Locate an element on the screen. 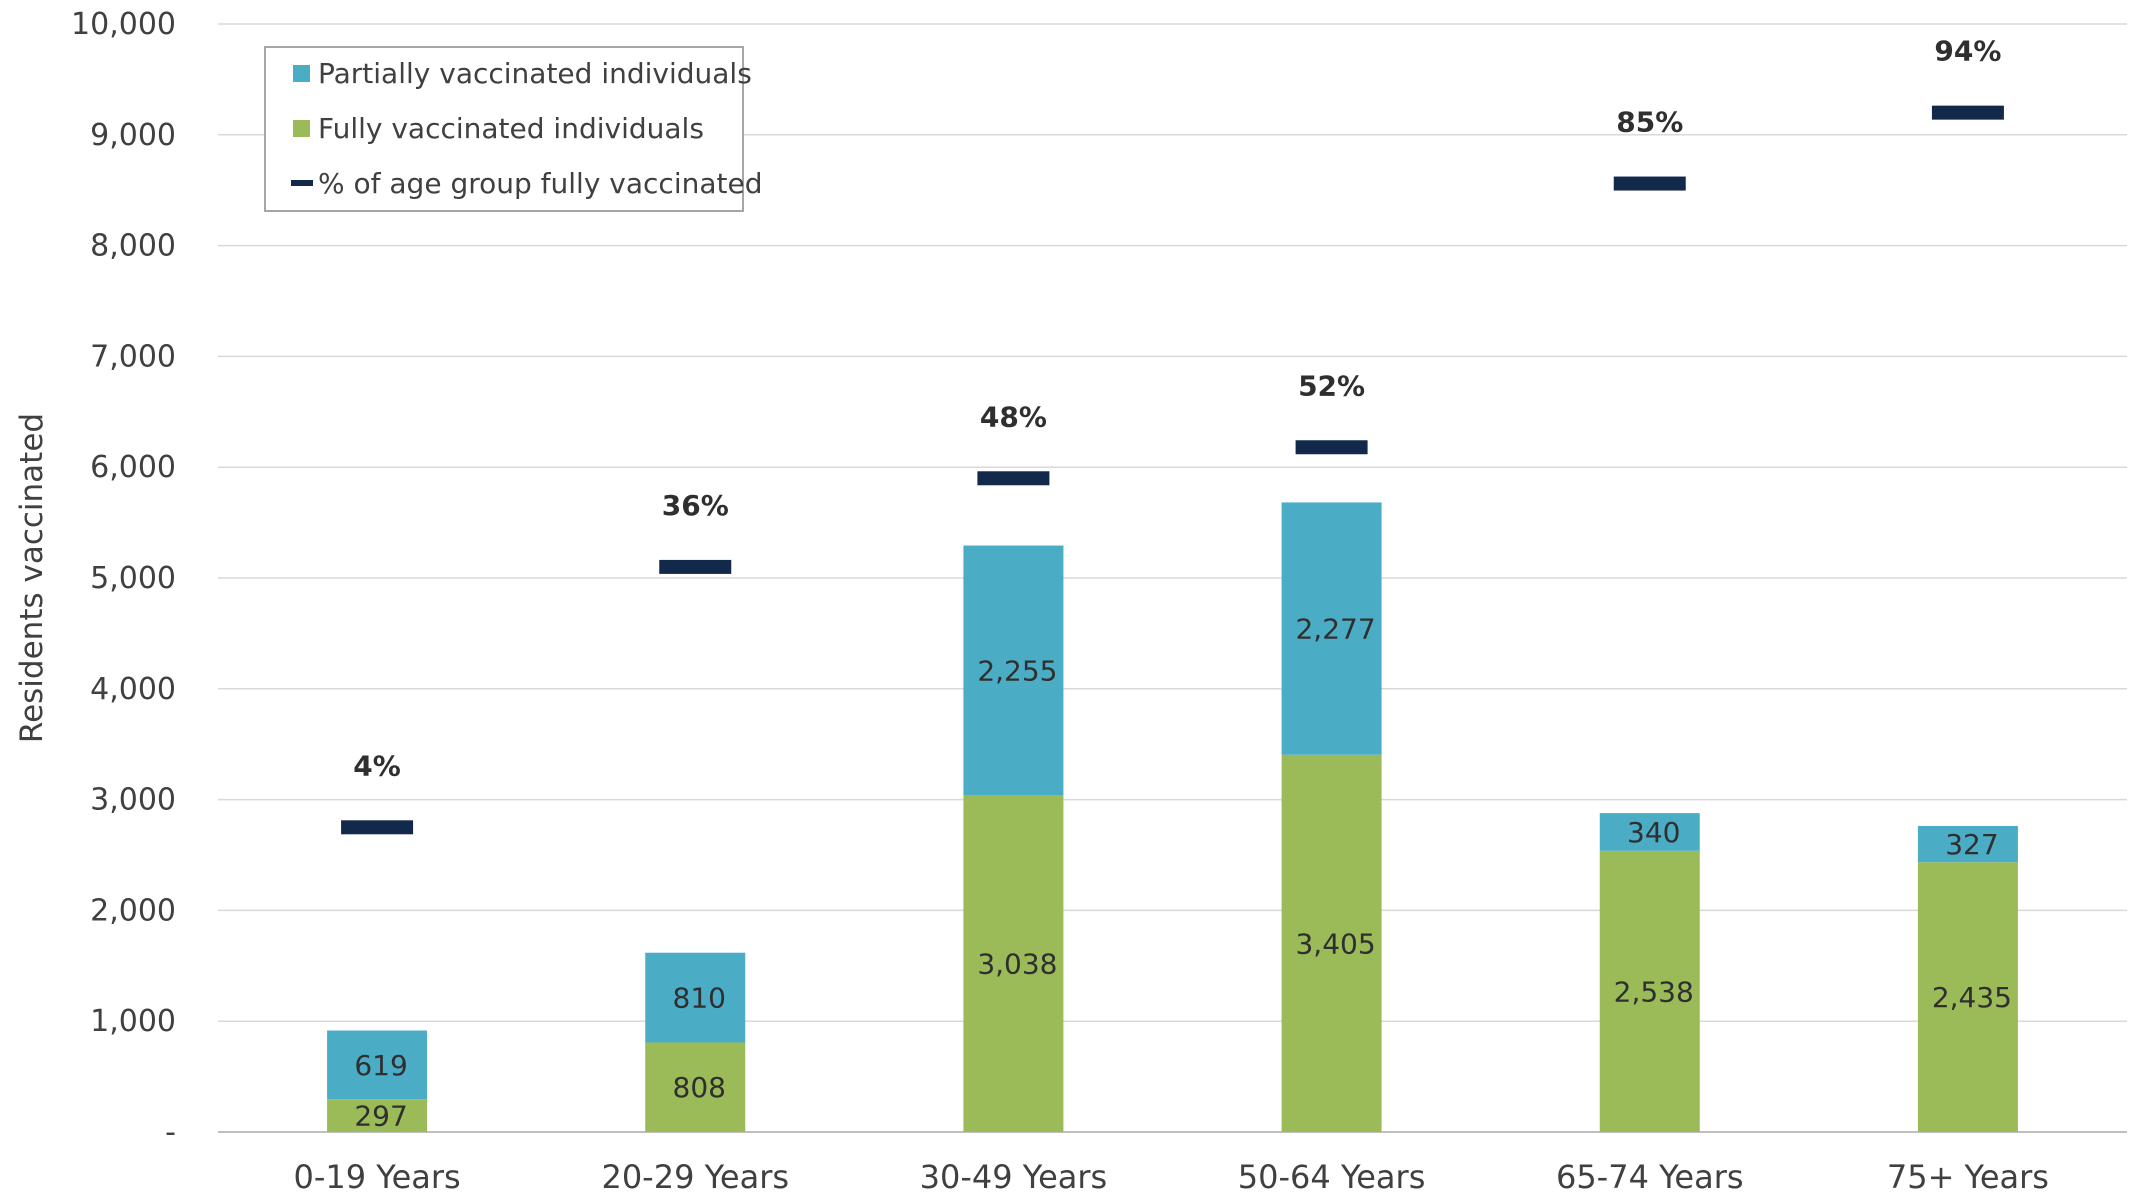 The height and width of the screenshot is (1193, 2131). y-tick-label: 2,000 is located at coordinates (133, 910).